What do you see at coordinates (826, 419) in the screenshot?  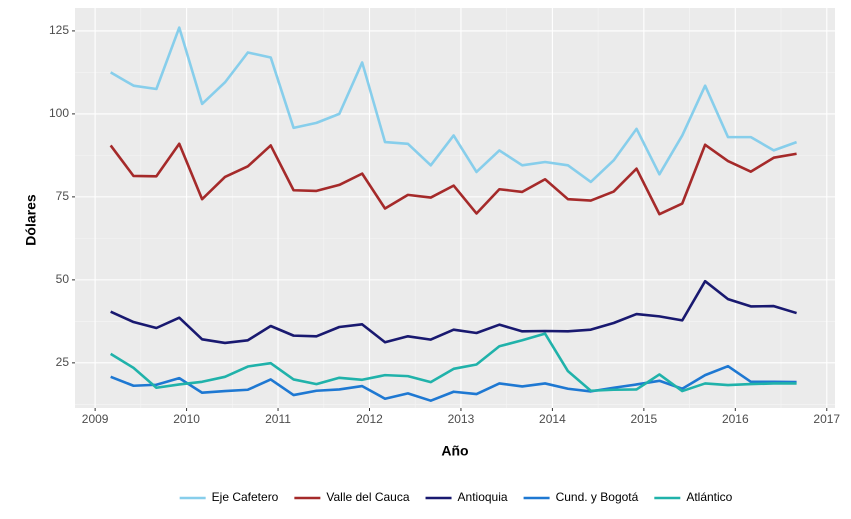 I see `x-tick-label: 2017` at bounding box center [826, 419].